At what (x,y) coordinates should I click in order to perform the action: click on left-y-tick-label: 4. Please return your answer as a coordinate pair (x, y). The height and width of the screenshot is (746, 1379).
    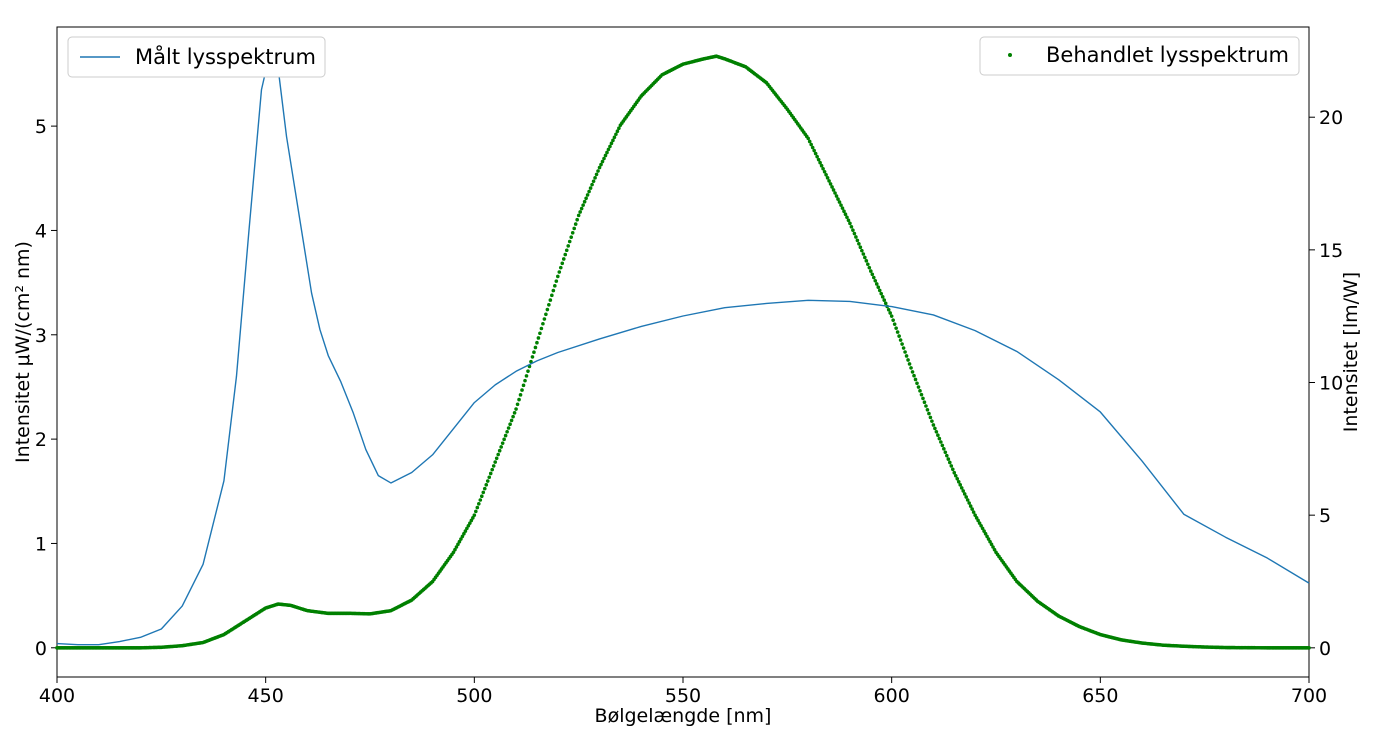
    Looking at the image, I should click on (41, 231).